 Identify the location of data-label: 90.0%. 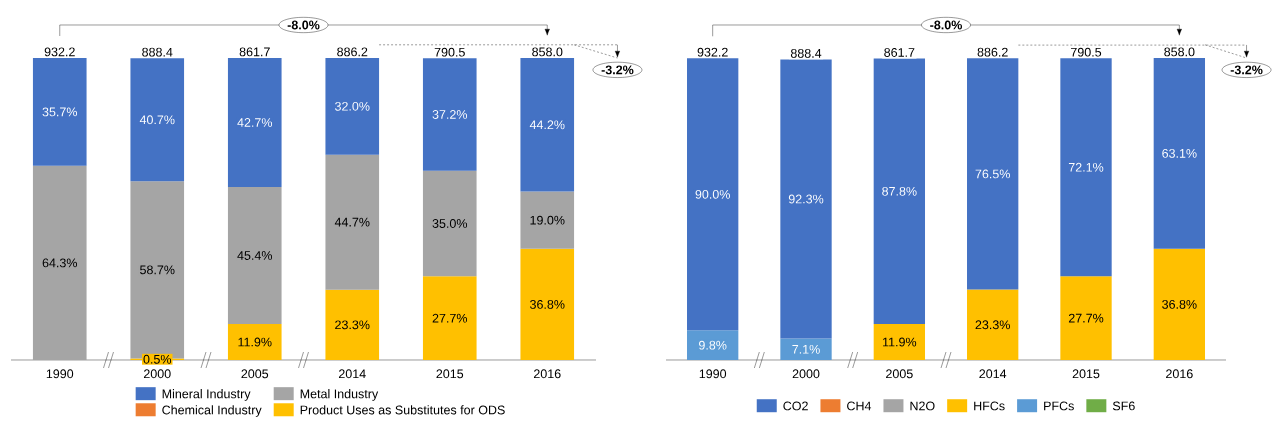
(712, 194).